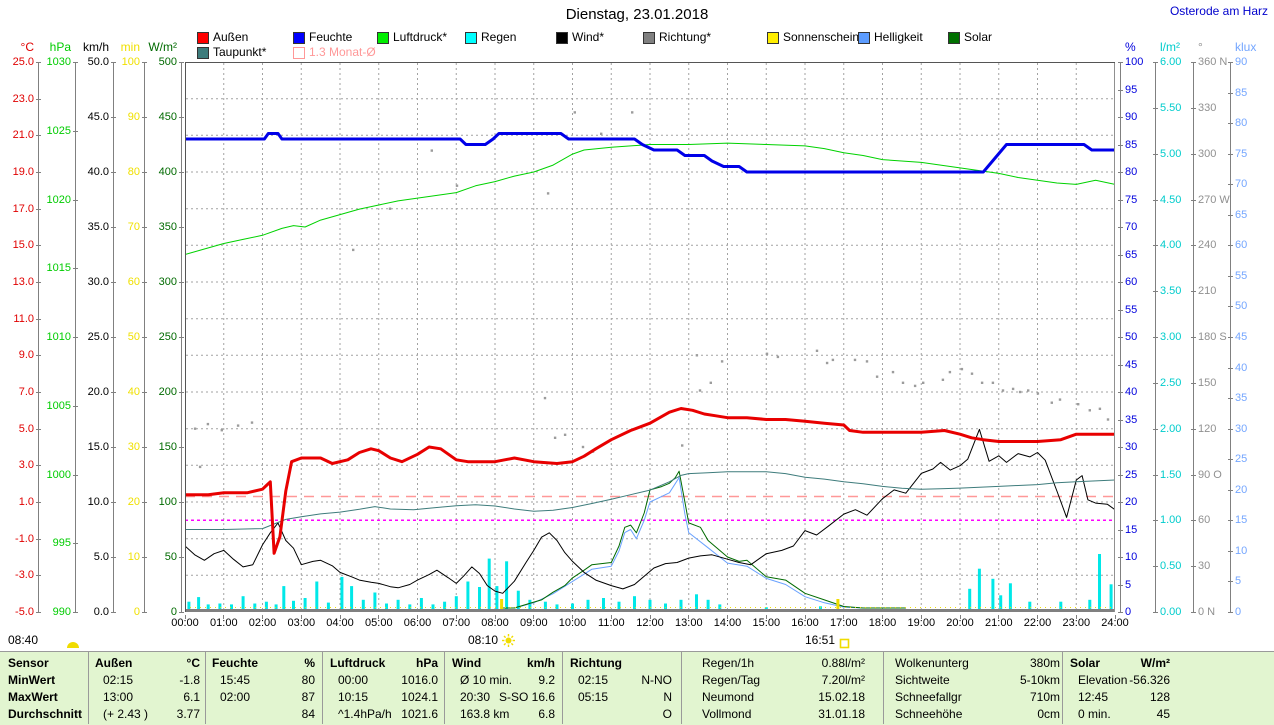  What do you see at coordinates (61, 543) in the screenshot?
I see `axis-tick-label: 995` at bounding box center [61, 543].